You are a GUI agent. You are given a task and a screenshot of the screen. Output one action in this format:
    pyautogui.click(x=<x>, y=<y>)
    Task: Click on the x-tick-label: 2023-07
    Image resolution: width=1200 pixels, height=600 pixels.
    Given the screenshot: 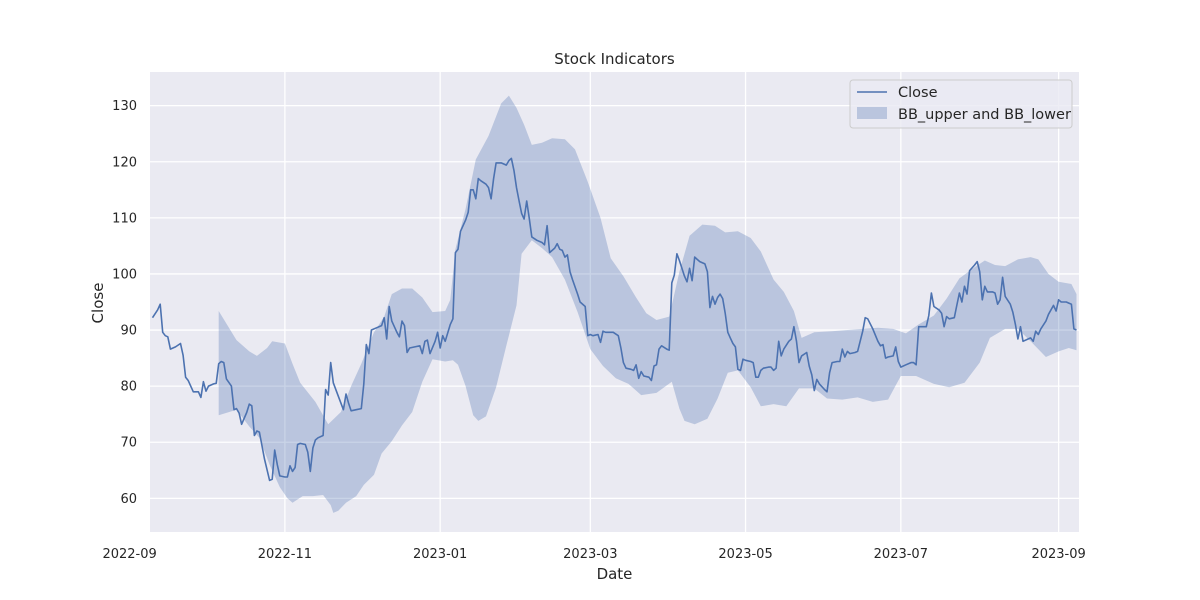 What is the action you would take?
    pyautogui.click(x=901, y=554)
    